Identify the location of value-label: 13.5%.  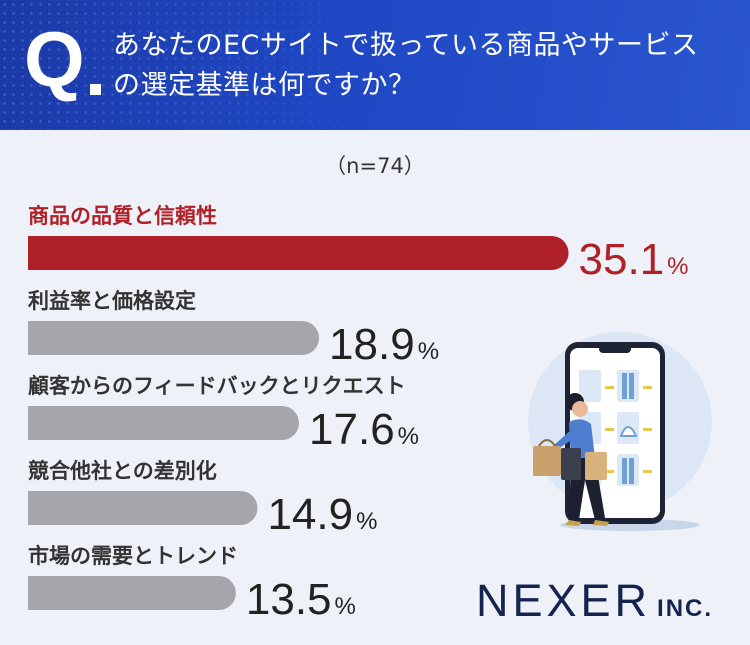
(301, 599).